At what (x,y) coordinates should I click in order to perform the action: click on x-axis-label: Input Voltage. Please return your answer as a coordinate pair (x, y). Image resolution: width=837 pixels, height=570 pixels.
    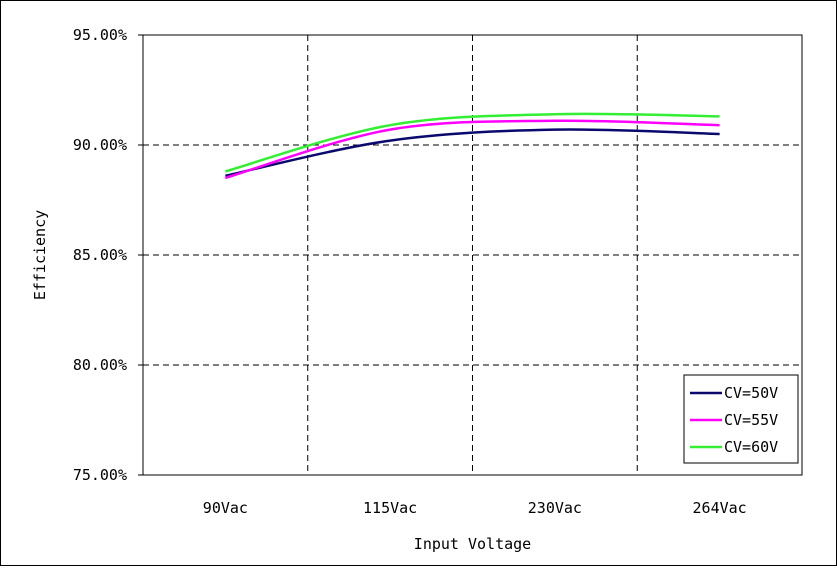
    Looking at the image, I should click on (472, 544).